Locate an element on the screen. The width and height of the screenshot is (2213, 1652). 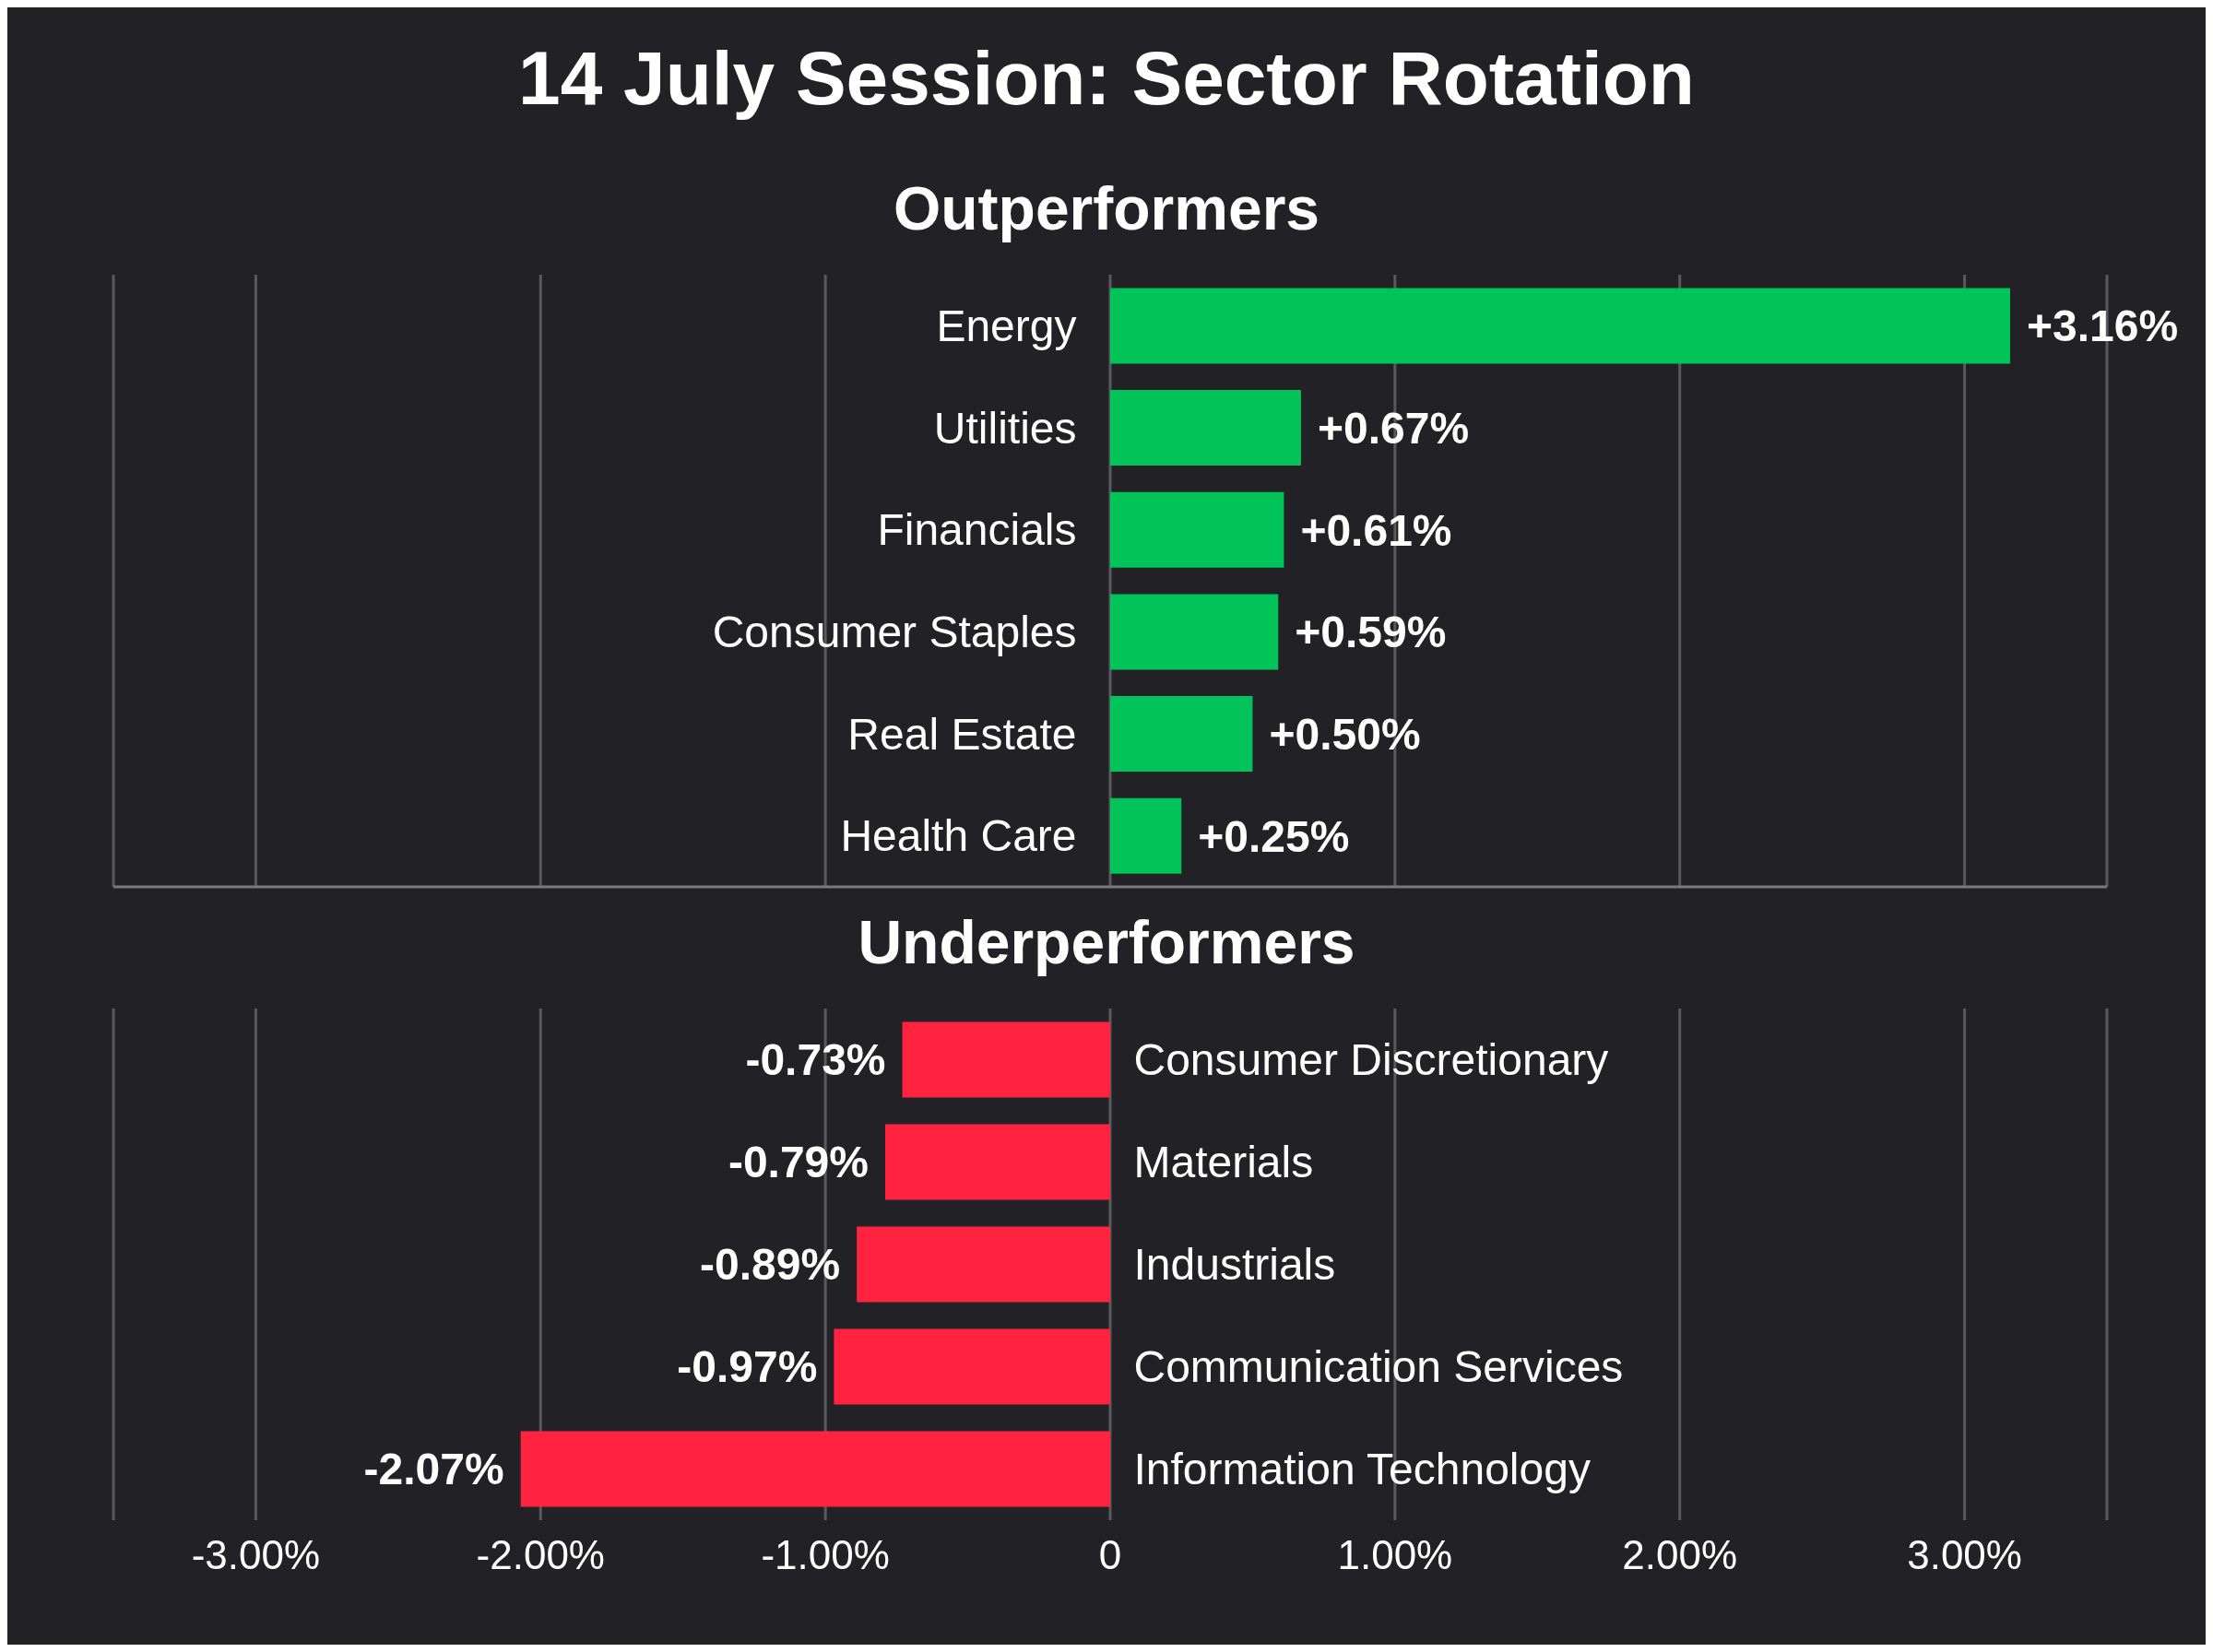
chart-subtitle: Outperformers is located at coordinates (1106, 208).